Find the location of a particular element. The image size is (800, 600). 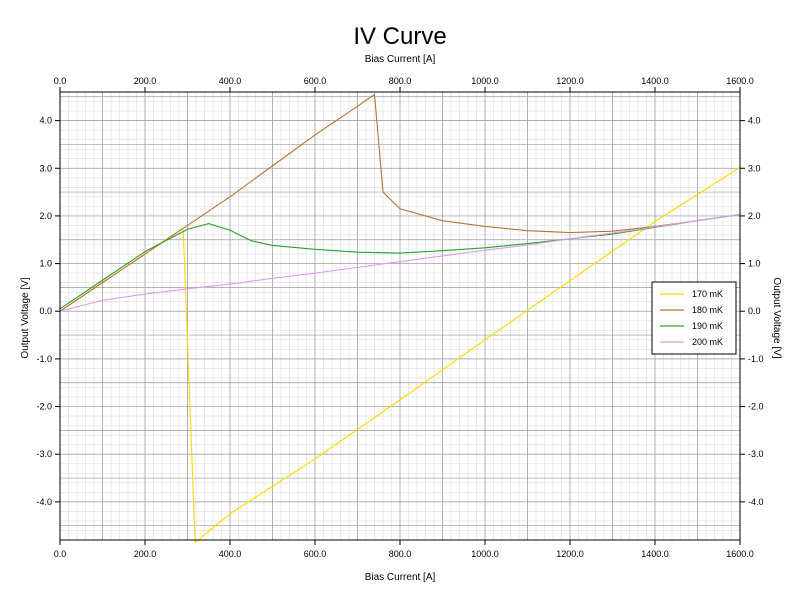

y-axis-label-left: Output Voltage [V] is located at coordinates (25, 317).